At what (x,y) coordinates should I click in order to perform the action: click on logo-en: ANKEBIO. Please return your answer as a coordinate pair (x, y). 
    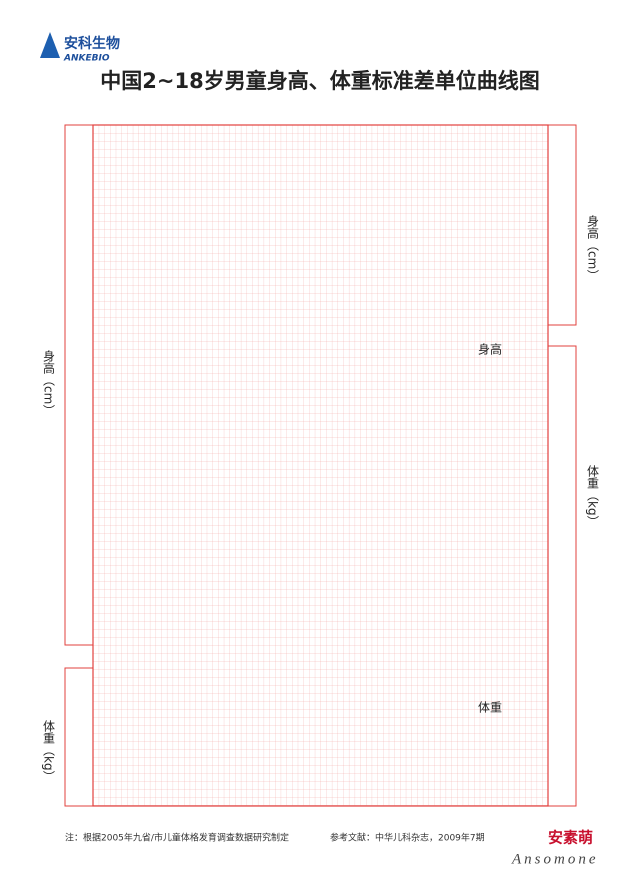
    Looking at the image, I should click on (86, 59).